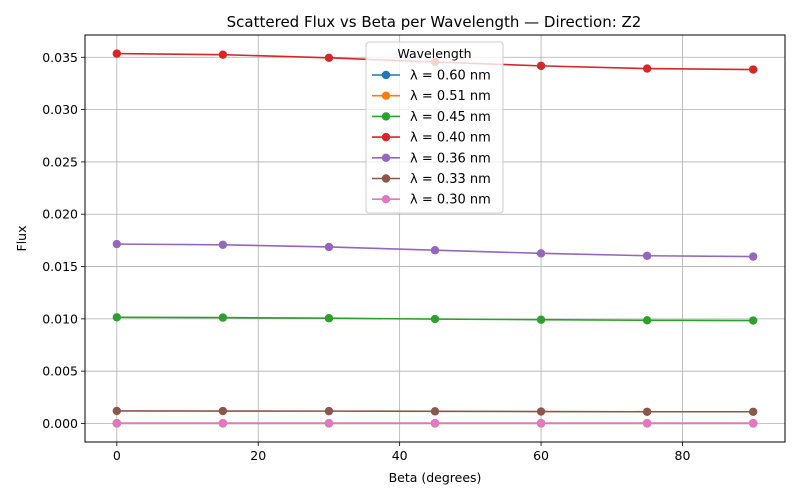 Image resolution: width=800 pixels, height=500 pixels. I want to click on y-tick-label: 0.010, so click(60, 318).